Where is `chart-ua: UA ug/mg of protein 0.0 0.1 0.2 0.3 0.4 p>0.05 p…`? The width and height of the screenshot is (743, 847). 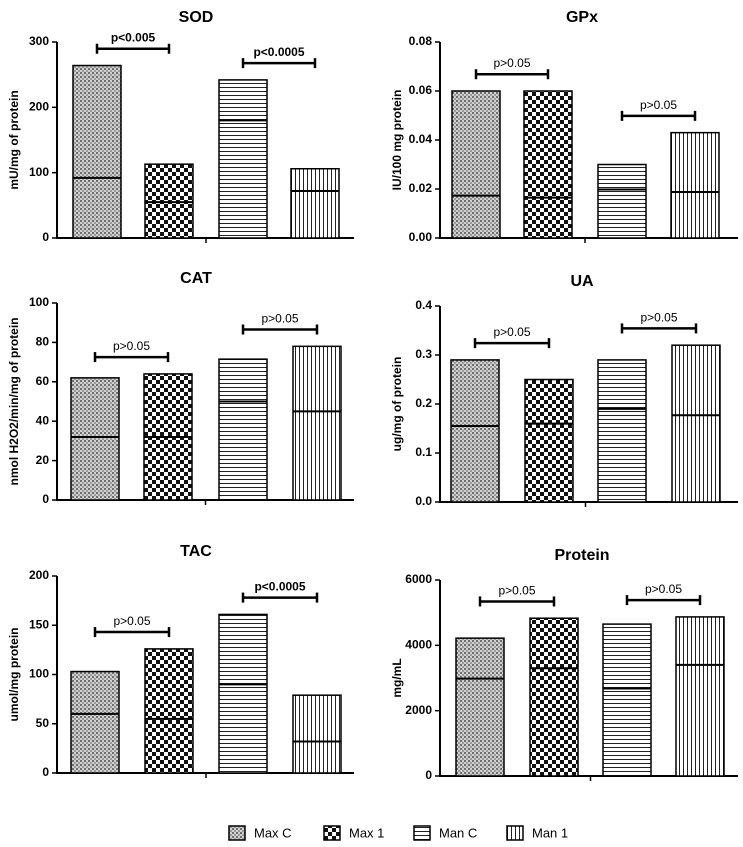 chart-ua: UA ug/mg of protein 0.0 0.1 0.2 0.3 0.4 p>0.05 p… is located at coordinates (564, 390).